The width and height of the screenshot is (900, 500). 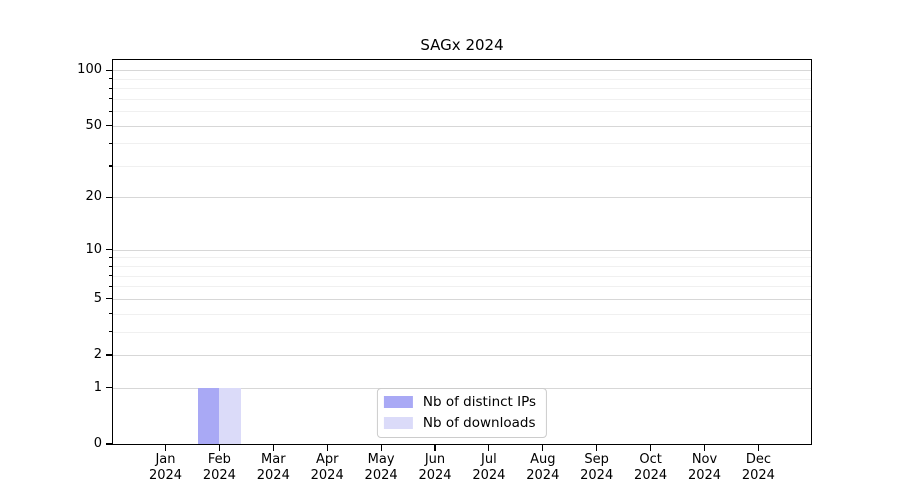 What do you see at coordinates (479, 402) in the screenshot?
I see `legend-label-distinct-ips: Nb of distinct IPs` at bounding box center [479, 402].